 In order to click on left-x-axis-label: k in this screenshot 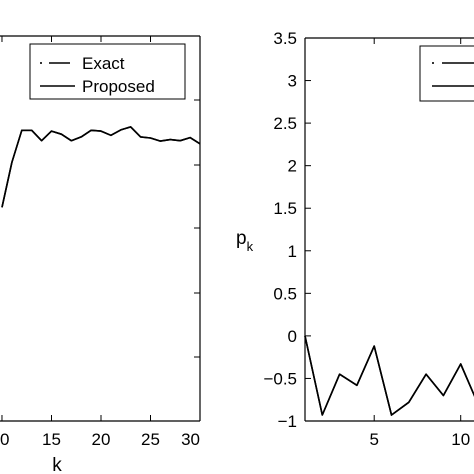, I will do `click(57, 464)`.